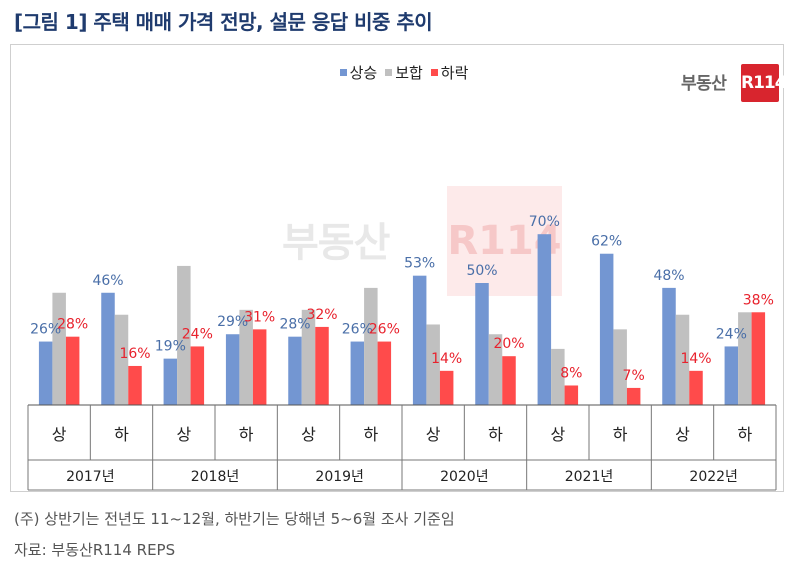 This screenshot has height=571, width=808. Describe the element at coordinates (295, 370) in the screenshot. I see `bar-상승-4` at that location.